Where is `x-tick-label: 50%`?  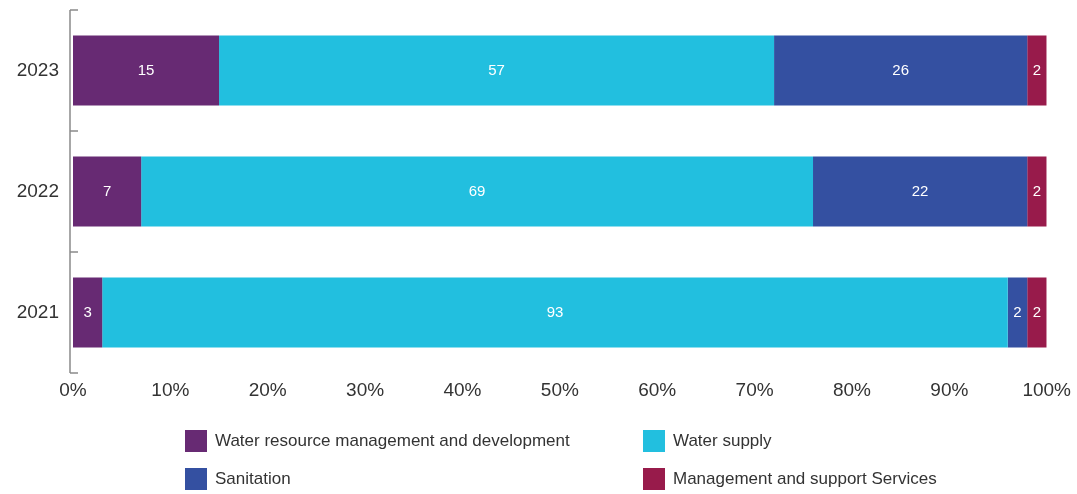
x-tick-label: 50% is located at coordinates (559, 389).